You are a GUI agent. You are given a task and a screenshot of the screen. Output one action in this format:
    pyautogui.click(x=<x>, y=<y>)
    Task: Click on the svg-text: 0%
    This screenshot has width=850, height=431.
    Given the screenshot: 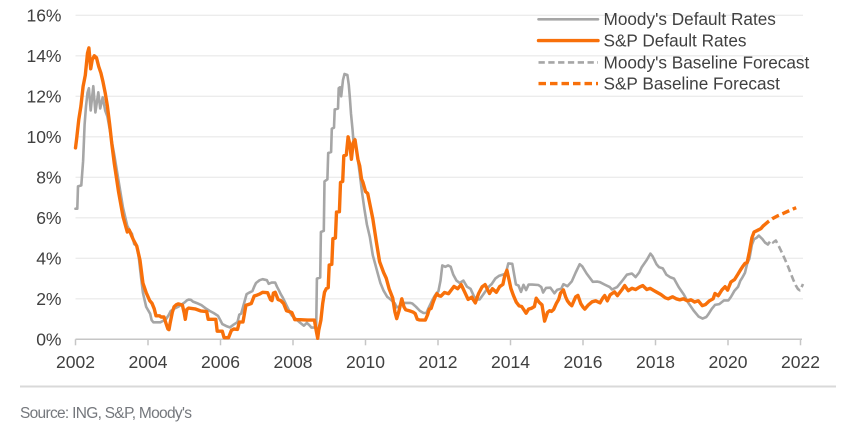 What is the action you would take?
    pyautogui.click(x=48, y=339)
    